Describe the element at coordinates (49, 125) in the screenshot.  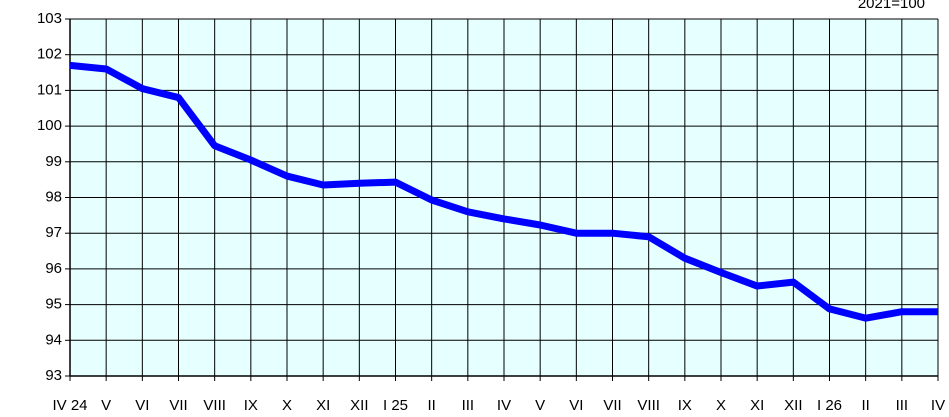
I see `y-tick-label: 100` at that location.